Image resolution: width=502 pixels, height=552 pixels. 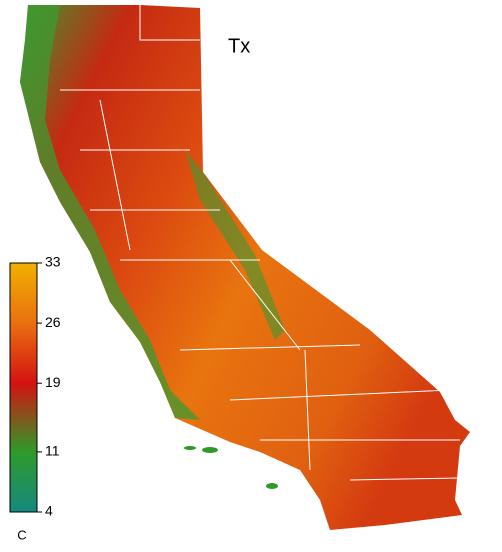 What do you see at coordinates (239, 46) in the screenshot?
I see `map-title: Tx` at bounding box center [239, 46].